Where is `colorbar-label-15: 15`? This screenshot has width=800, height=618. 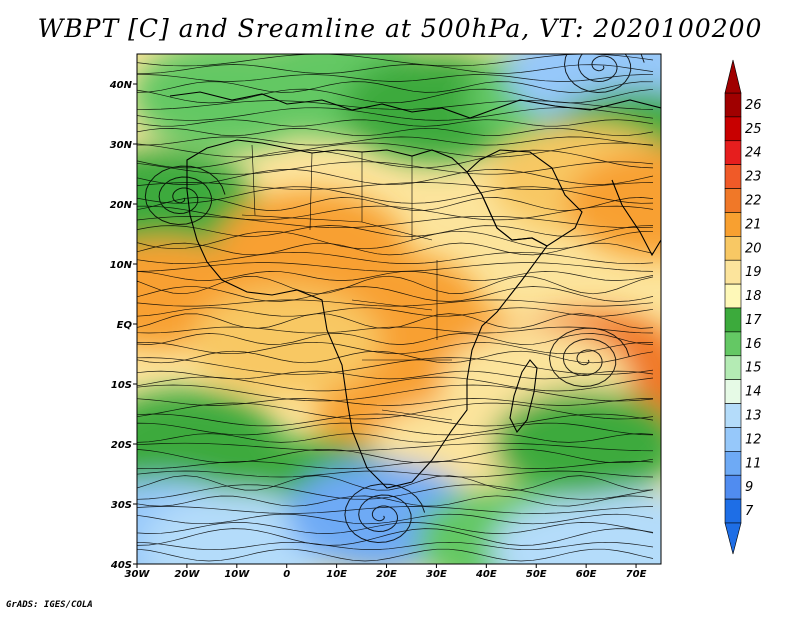
colorbar-label-15: 15 is located at coordinates (753, 368).